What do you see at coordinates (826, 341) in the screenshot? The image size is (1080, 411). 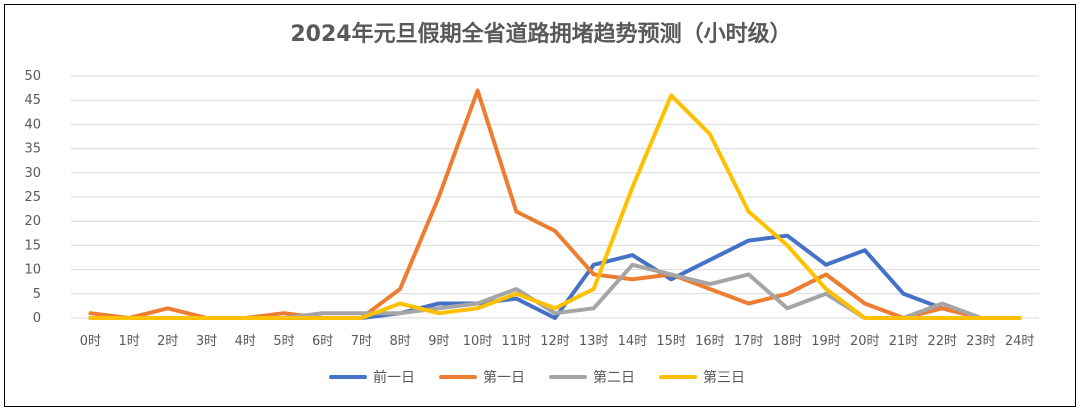 I see `x-tick-label: 19时` at bounding box center [826, 341].